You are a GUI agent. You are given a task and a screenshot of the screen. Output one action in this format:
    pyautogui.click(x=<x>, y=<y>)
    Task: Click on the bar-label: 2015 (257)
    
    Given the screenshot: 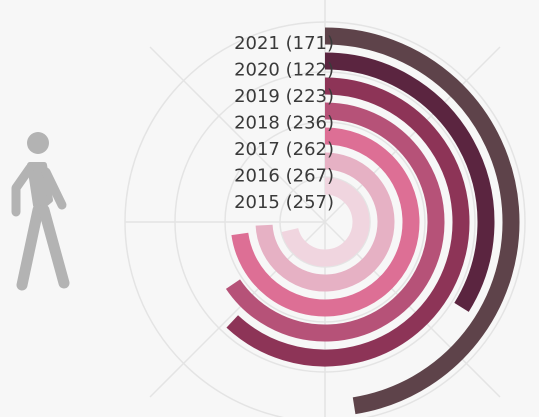 What is the action you would take?
    pyautogui.click(x=284, y=202)
    